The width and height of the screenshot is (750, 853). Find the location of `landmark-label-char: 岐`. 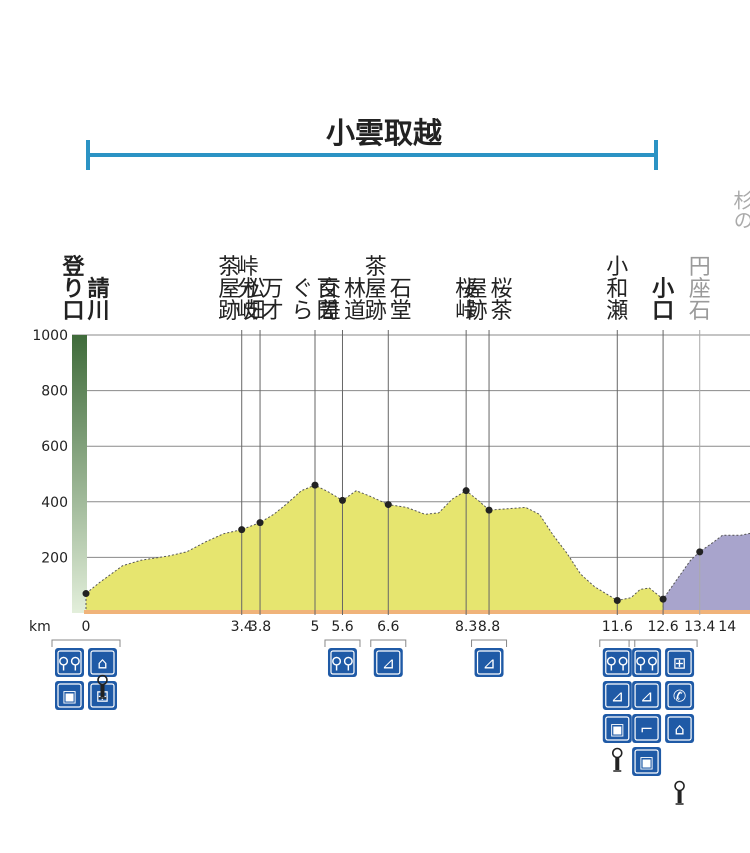

landmark-label-char: 岐 is located at coordinates (248, 311).